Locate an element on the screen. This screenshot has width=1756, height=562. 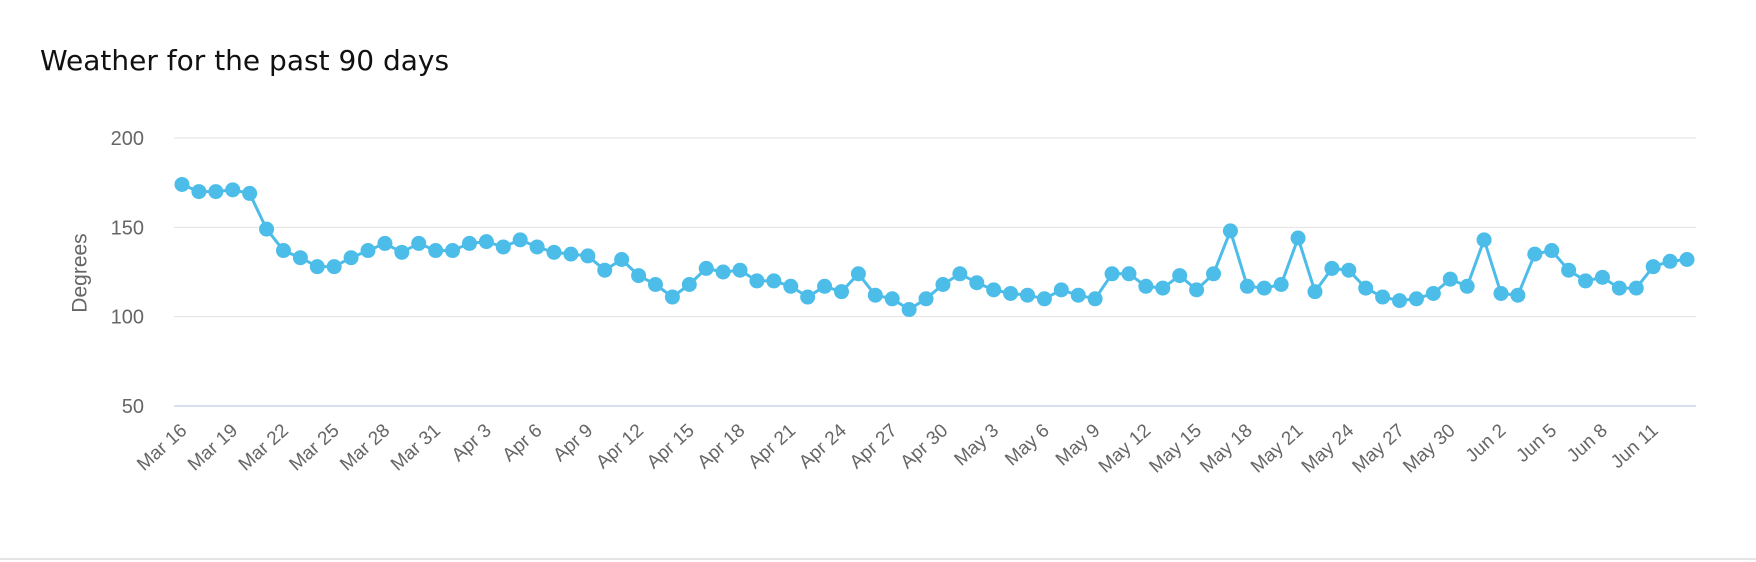
x-tick-label: Apr 15 is located at coordinates (671, 446).